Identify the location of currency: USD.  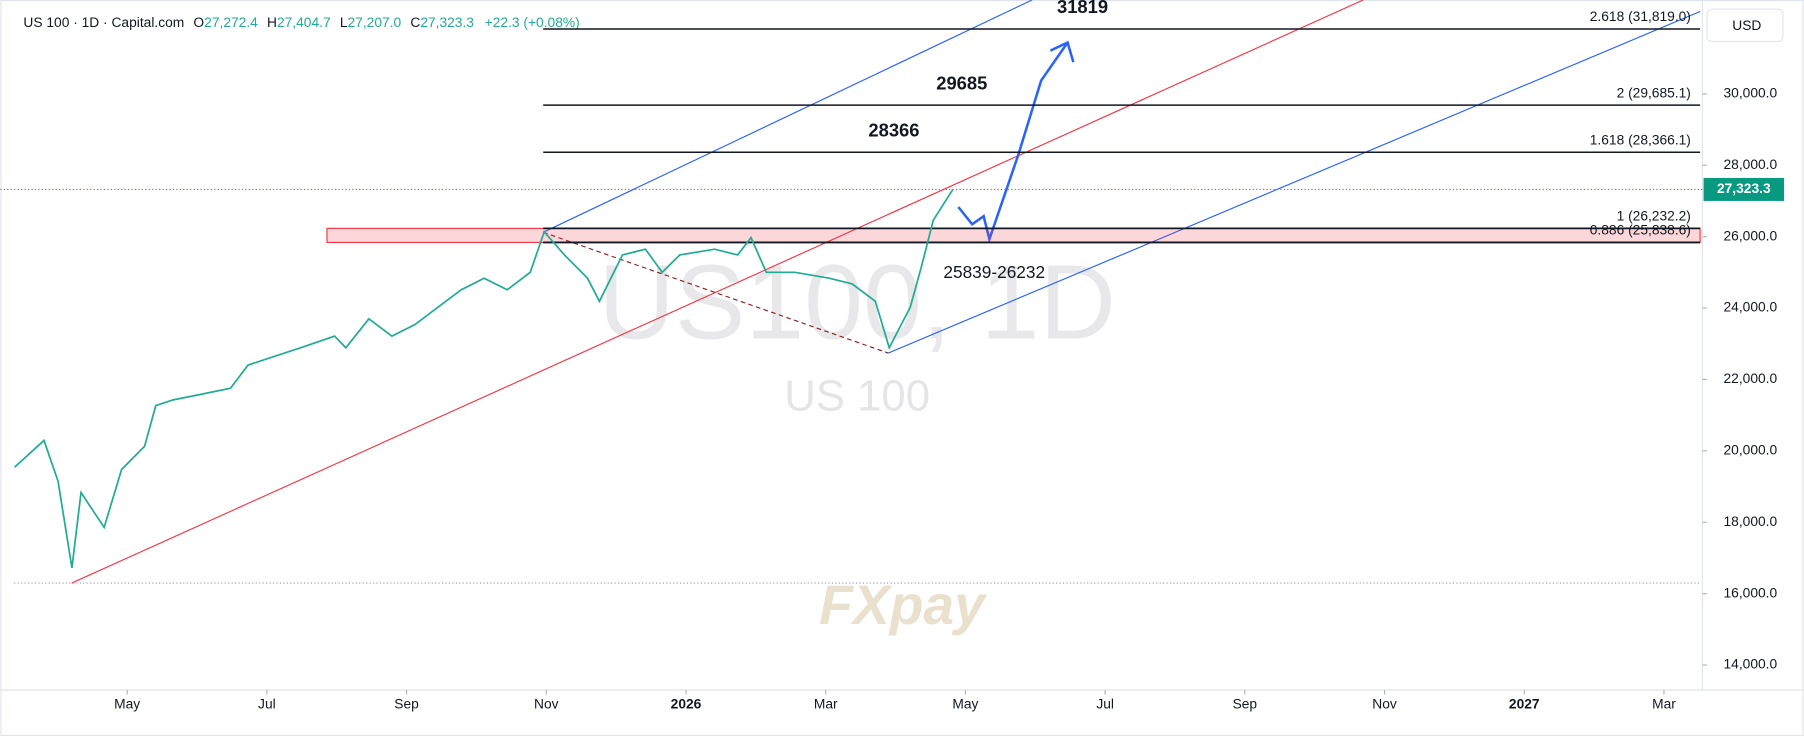
(1746, 25).